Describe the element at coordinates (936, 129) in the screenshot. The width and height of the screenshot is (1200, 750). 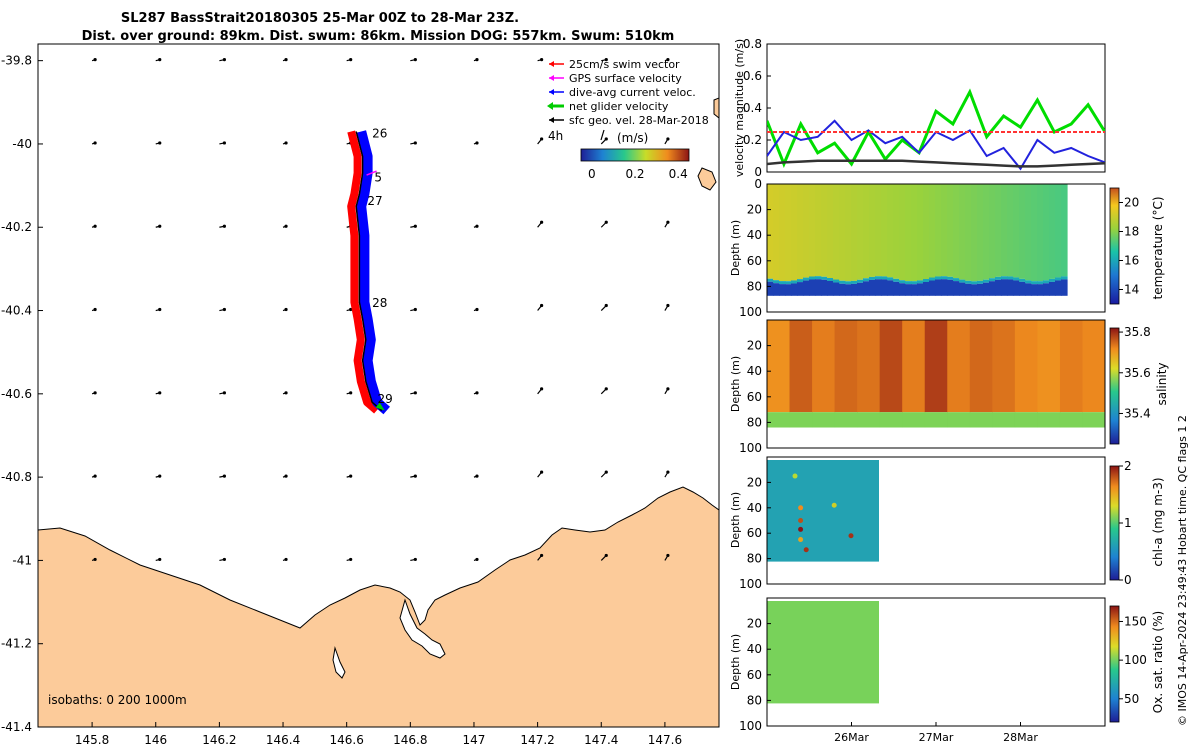
I see `velocity-series` at that location.